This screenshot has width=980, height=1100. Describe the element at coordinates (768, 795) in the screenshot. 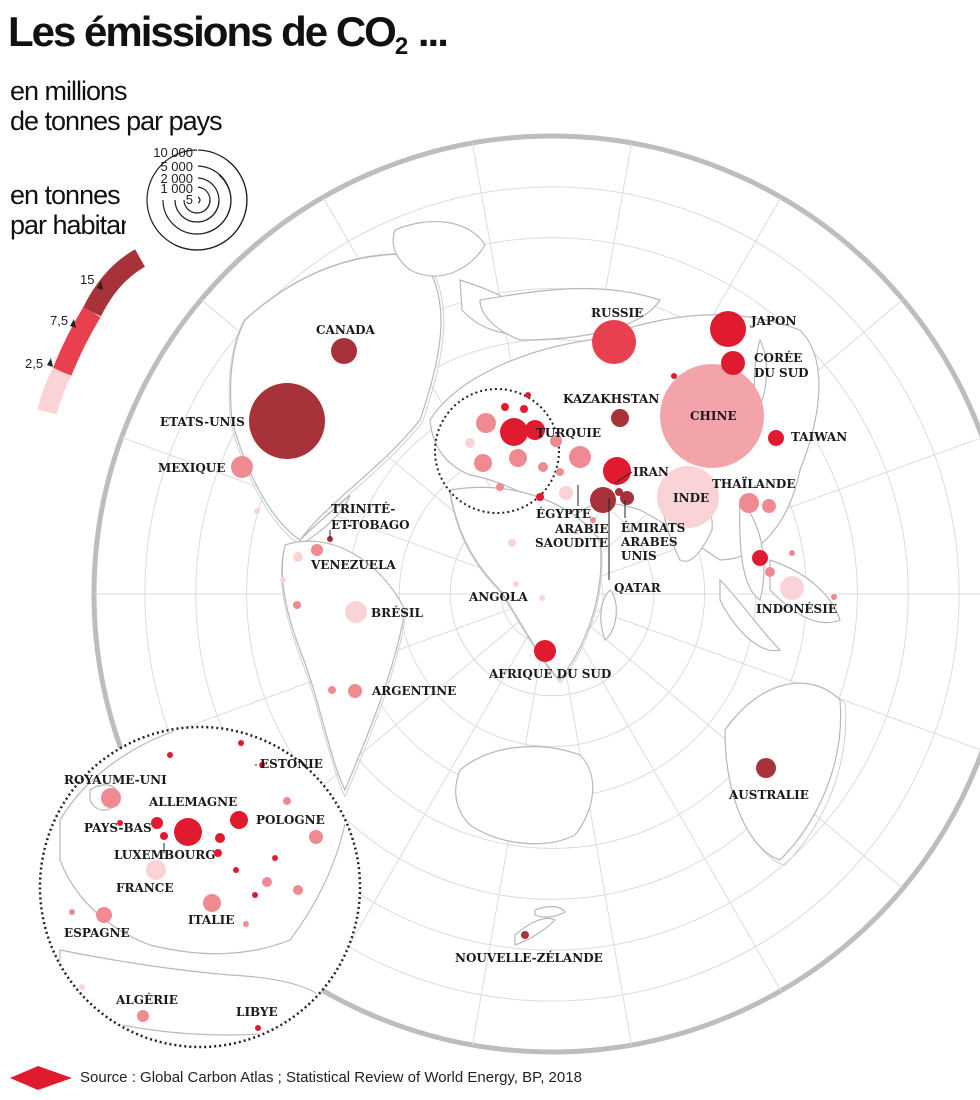

I see `label-australie: AUSTRALIE` at that location.